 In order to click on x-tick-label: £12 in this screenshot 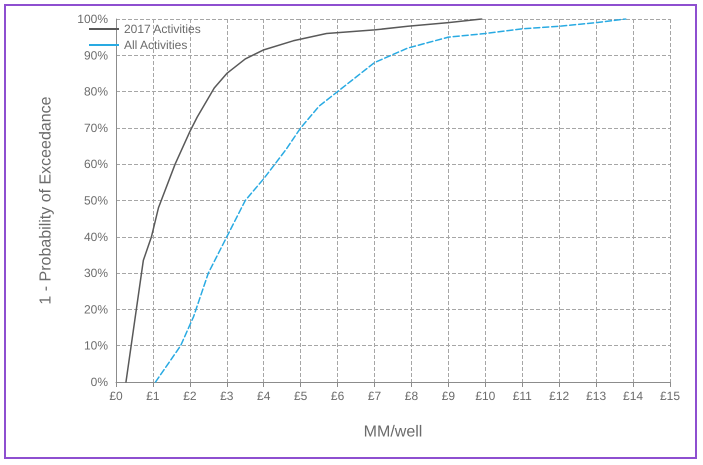, I will do `click(559, 396)`.